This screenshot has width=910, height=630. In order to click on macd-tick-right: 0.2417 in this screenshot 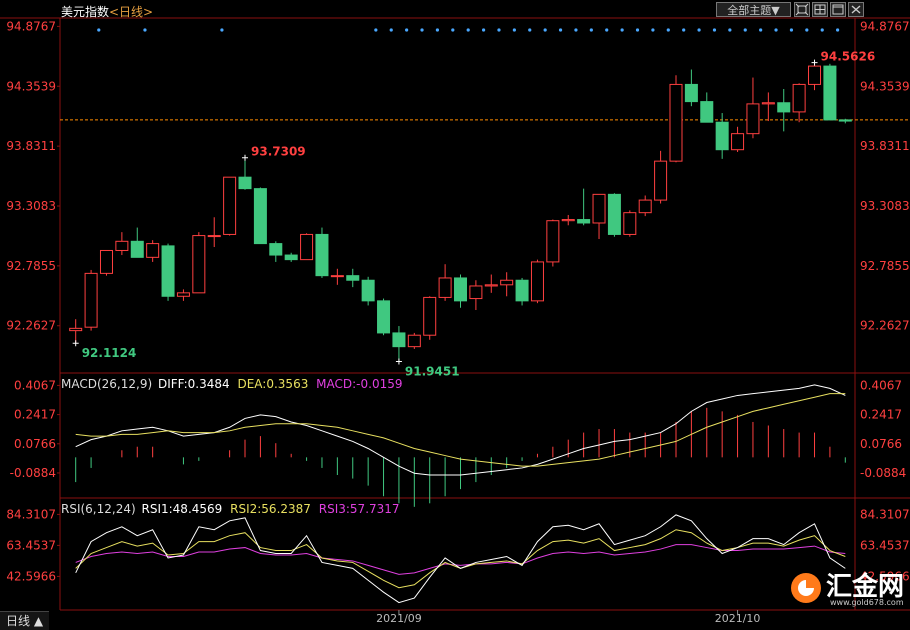, I will do `click(881, 415)`.